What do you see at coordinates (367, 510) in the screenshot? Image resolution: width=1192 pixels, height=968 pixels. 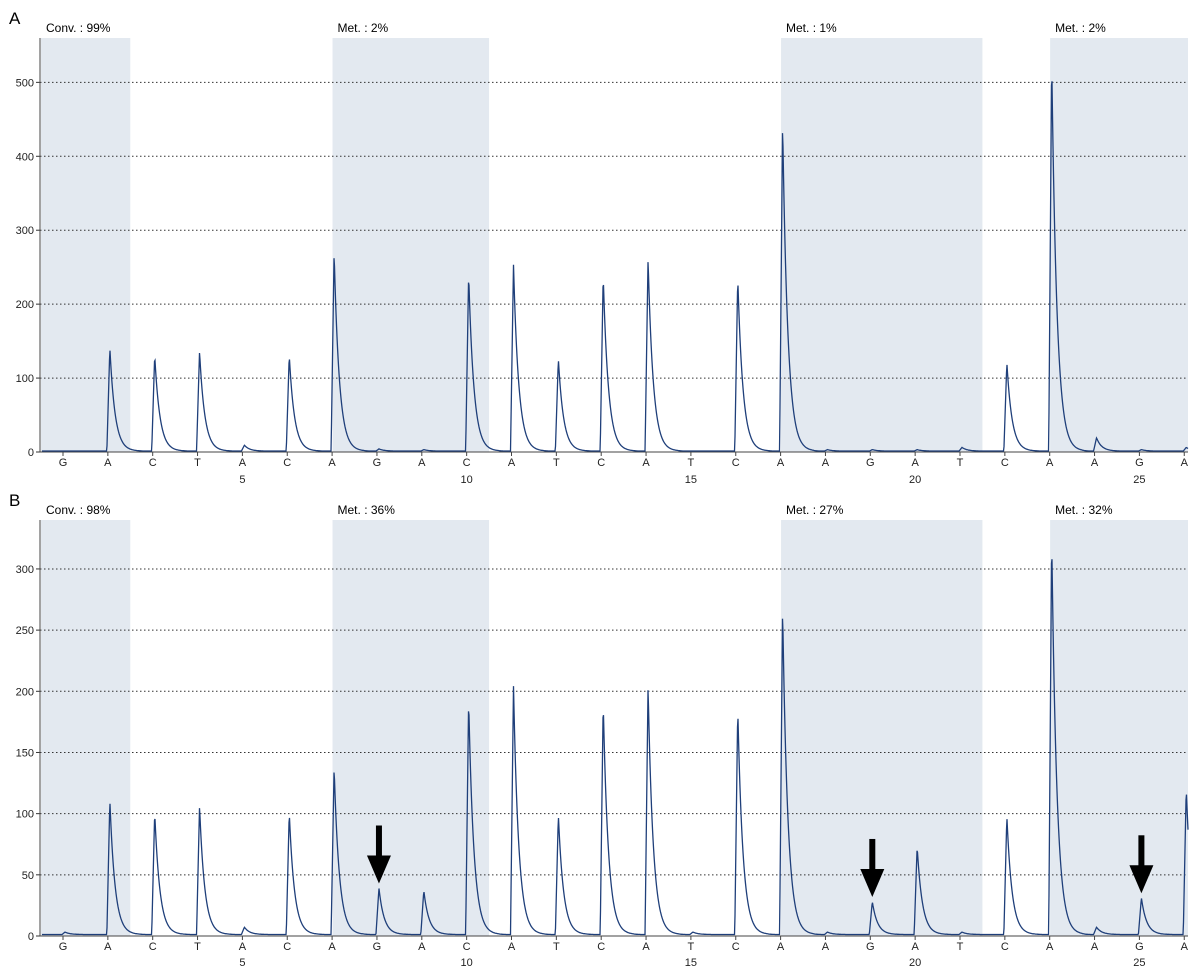 I see `region-label: Met. : 36%` at bounding box center [367, 510].